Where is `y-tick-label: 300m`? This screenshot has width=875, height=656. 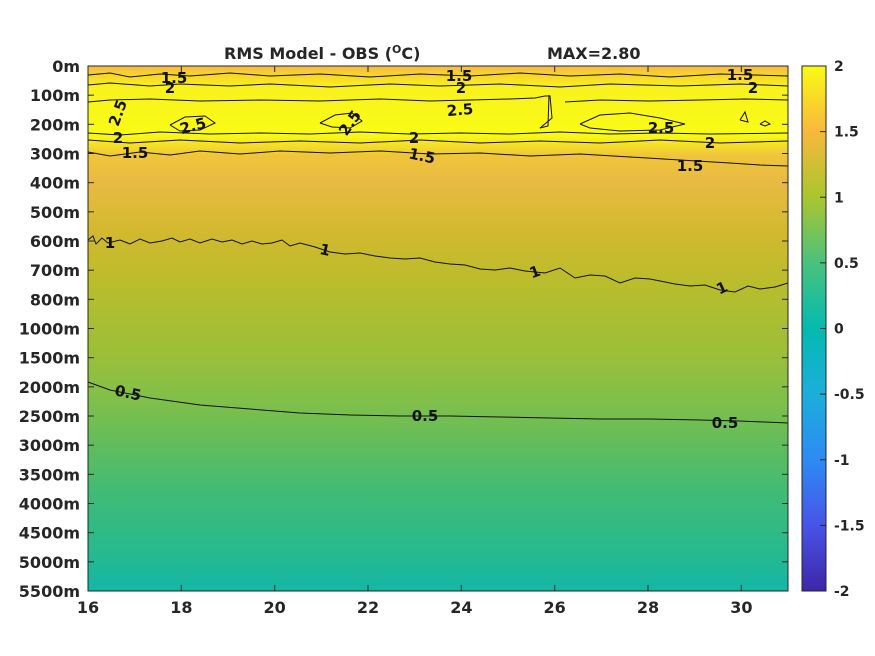 y-tick-label: 300m is located at coordinates (55, 154).